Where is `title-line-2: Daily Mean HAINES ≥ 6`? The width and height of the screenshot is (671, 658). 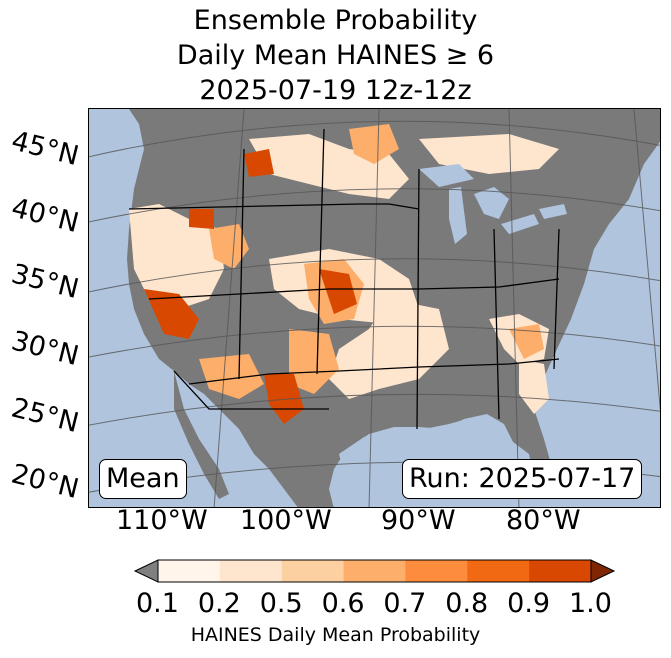
title-line-2: Daily Mean HAINES ≥ 6 is located at coordinates (335, 55).